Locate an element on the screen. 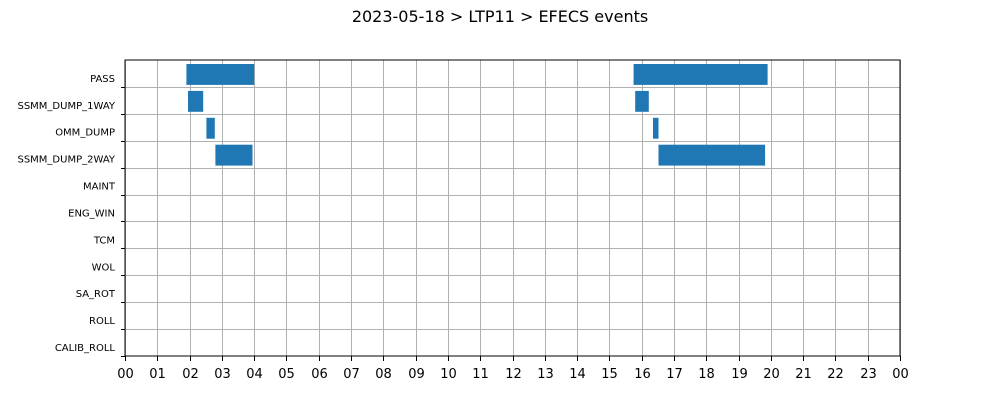 The image size is (1000, 400). x-tick-label: 18 is located at coordinates (706, 374).